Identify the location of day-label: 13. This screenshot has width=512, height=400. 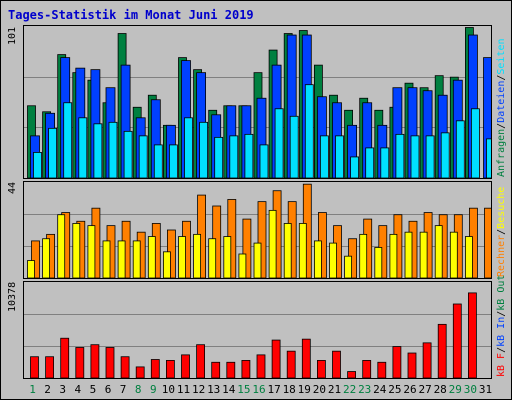
(214, 389).